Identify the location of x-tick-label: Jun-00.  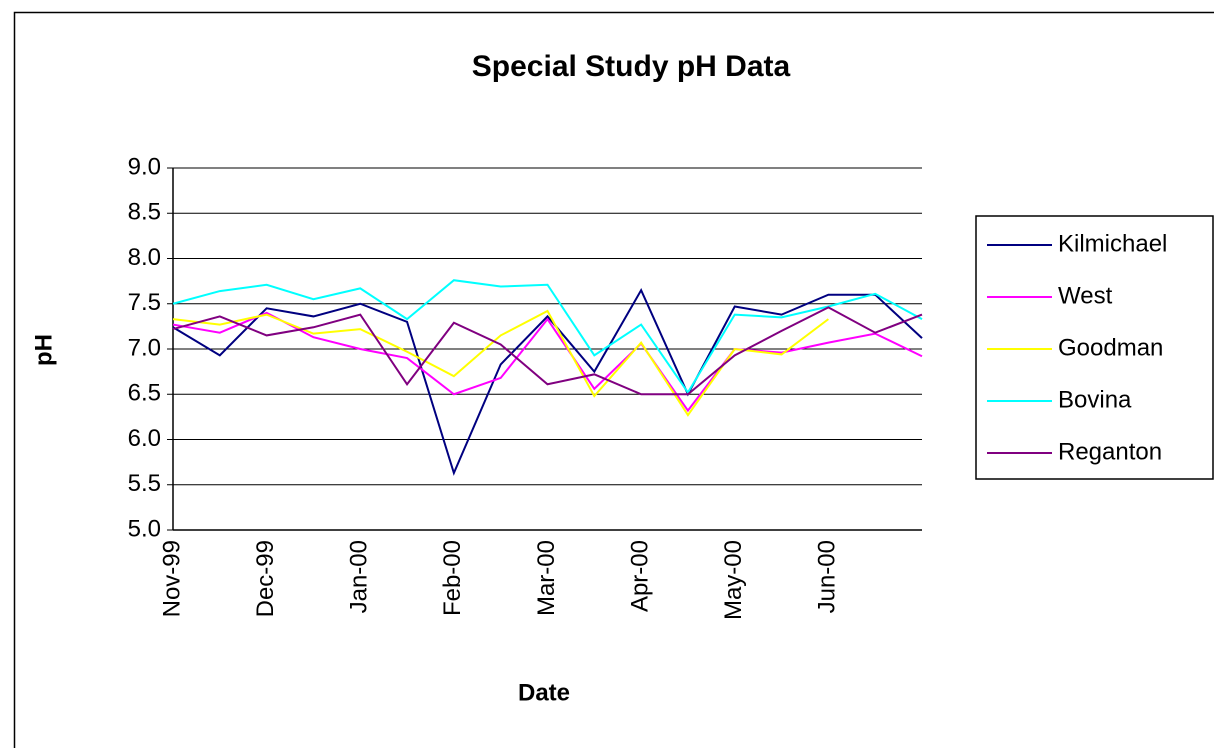
(827, 576).